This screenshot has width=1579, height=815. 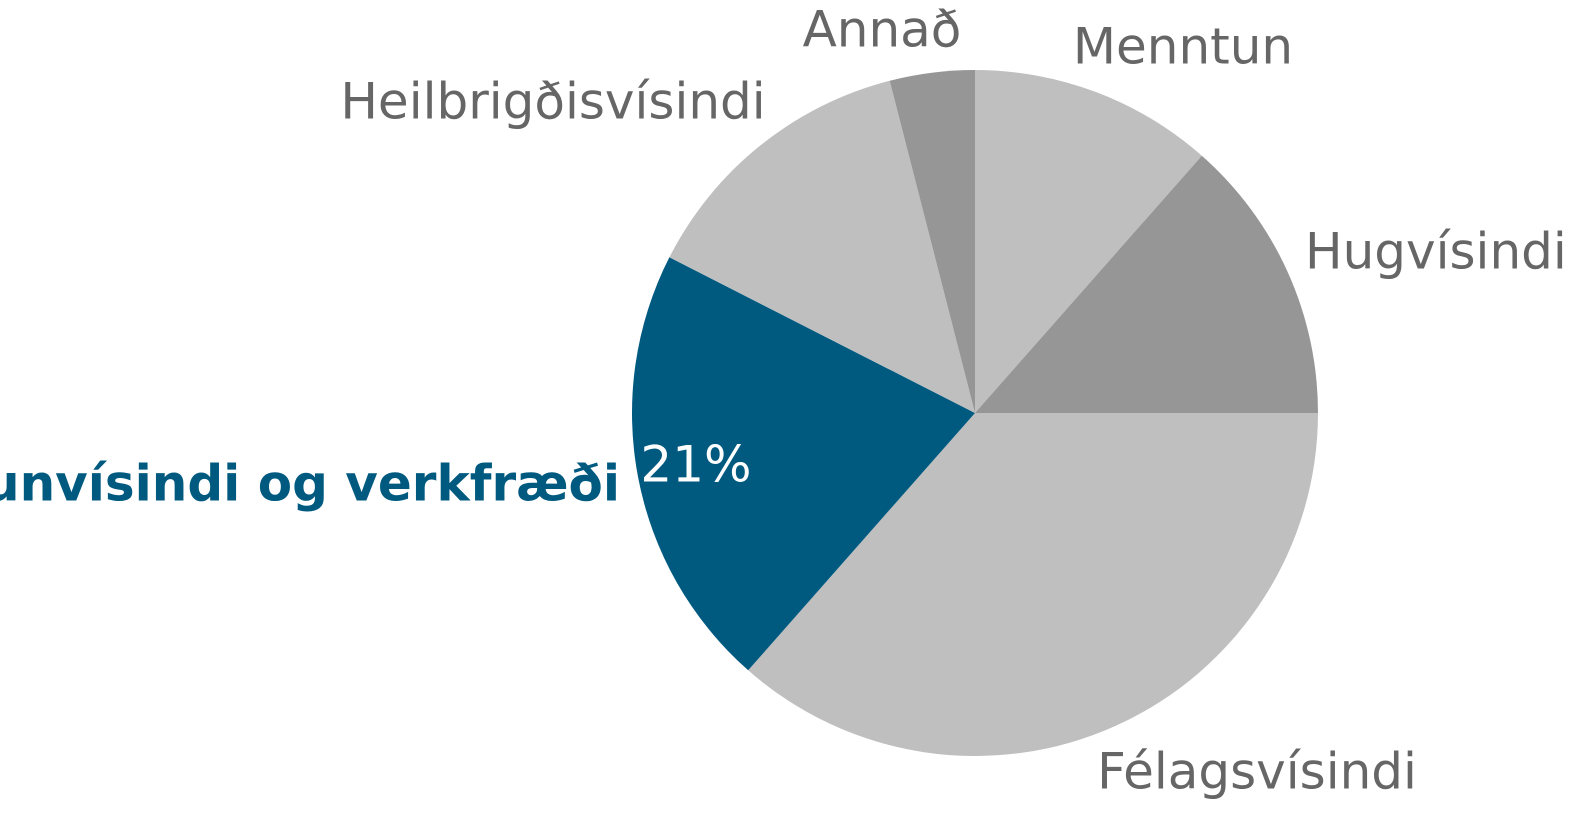 What do you see at coordinates (1257, 772) in the screenshot?
I see `slice-label: Félagsvísindi` at bounding box center [1257, 772].